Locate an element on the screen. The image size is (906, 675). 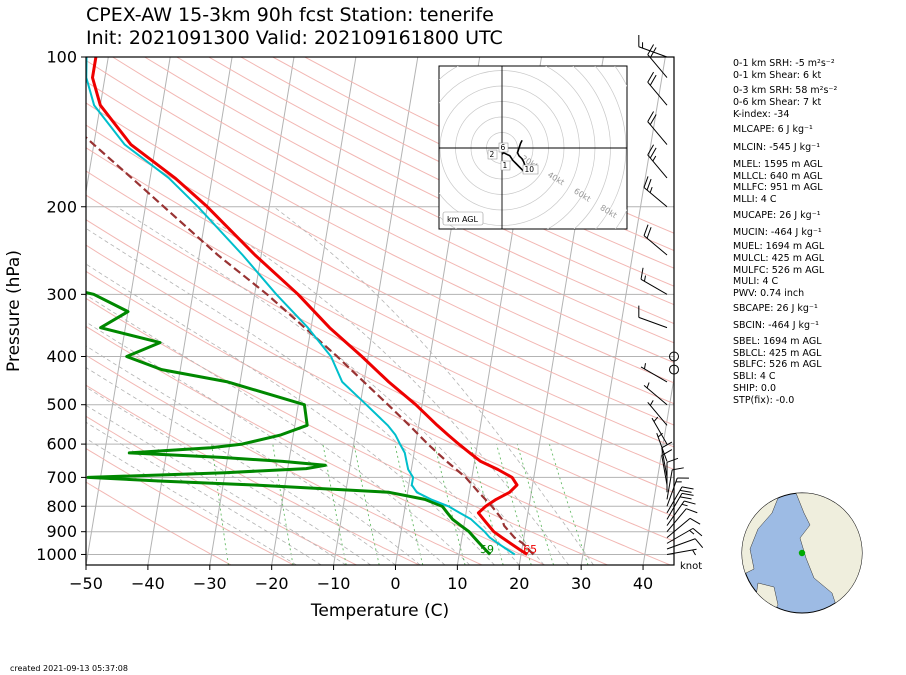
stability-index-item: MUCAPE: 26 J kg⁻¹ is located at coordinates (777, 215).